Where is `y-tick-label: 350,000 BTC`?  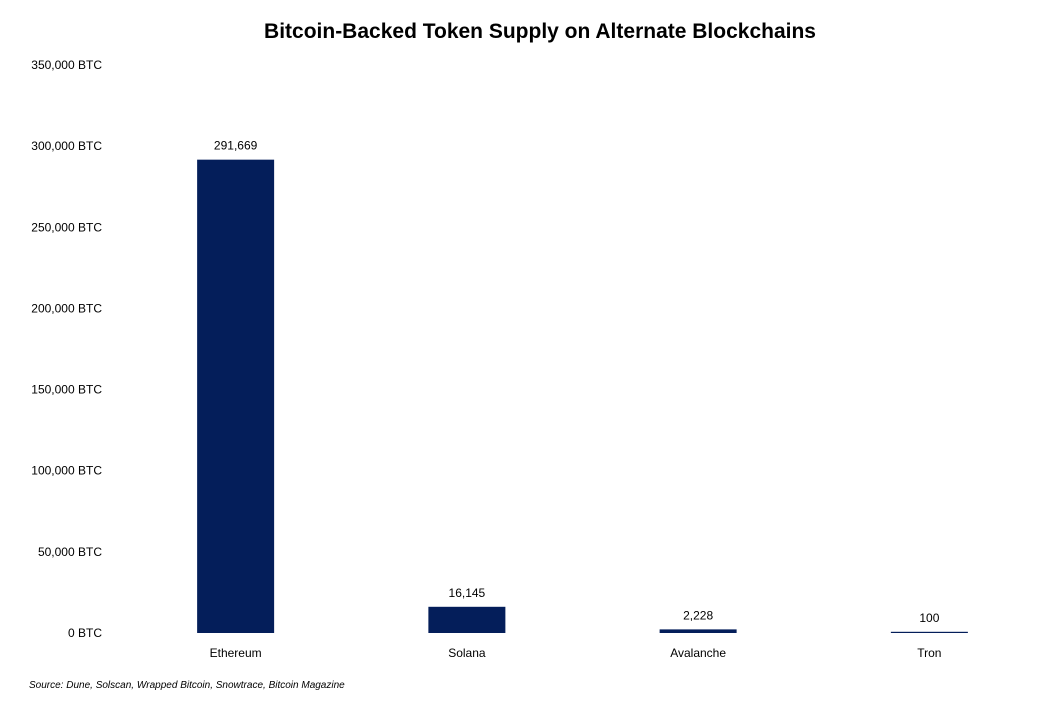
y-tick-label: 350,000 BTC is located at coordinates (66, 65).